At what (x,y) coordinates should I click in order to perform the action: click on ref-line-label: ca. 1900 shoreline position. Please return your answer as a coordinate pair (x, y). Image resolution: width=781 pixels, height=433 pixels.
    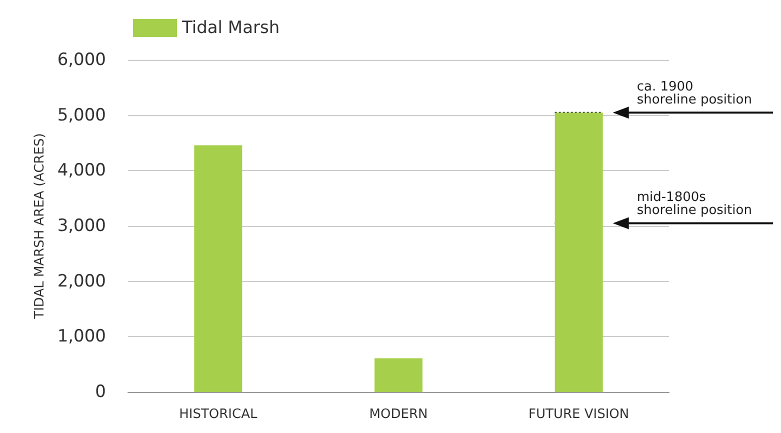
    Looking at the image, I should click on (694, 94).